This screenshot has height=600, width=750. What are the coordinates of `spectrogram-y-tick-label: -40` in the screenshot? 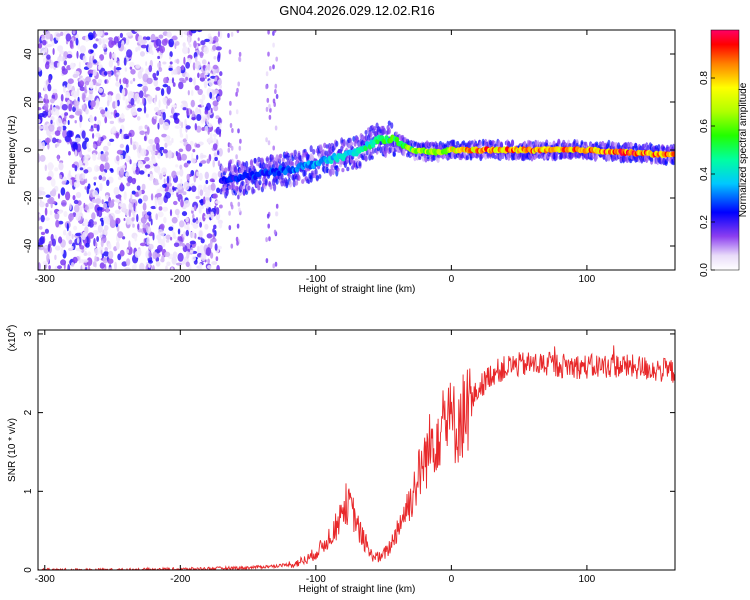 It's located at (28, 245).